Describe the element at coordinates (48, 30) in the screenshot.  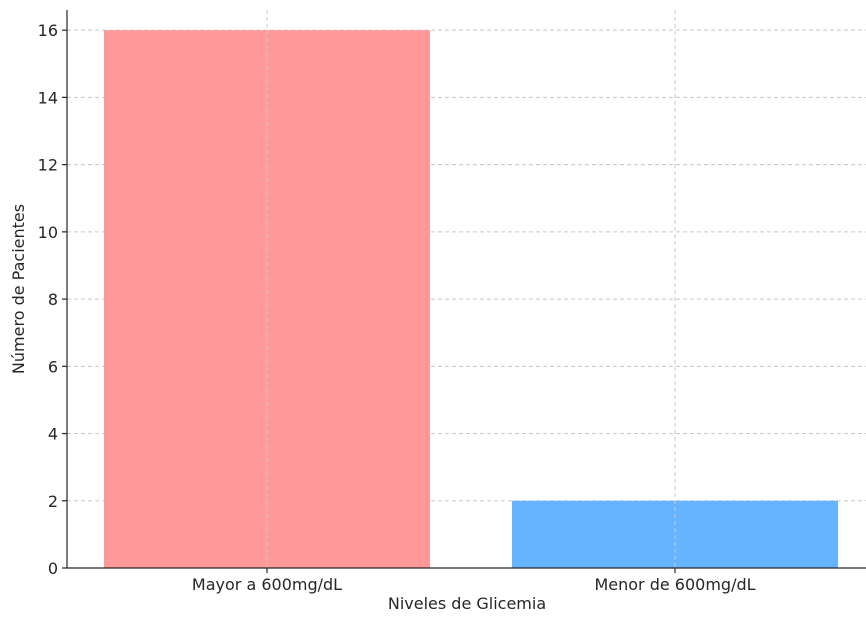
I see `y-tick-label: 16` at that location.